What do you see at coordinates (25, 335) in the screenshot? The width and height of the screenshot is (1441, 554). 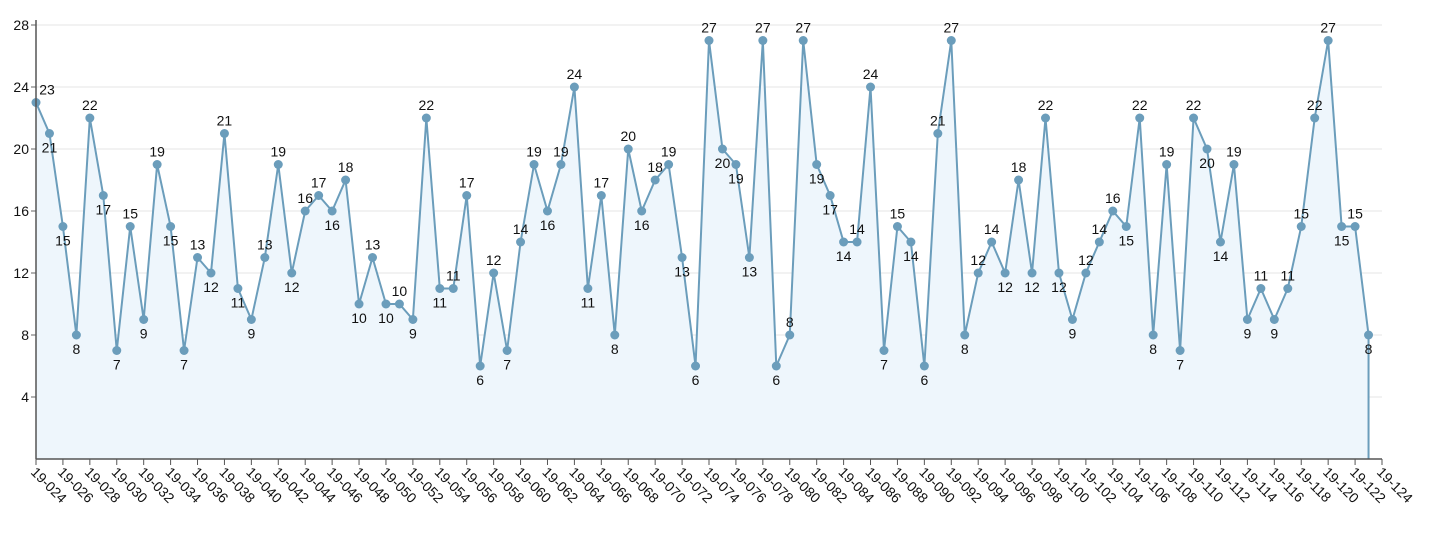 I see `y-tick-label: 8` at bounding box center [25, 335].